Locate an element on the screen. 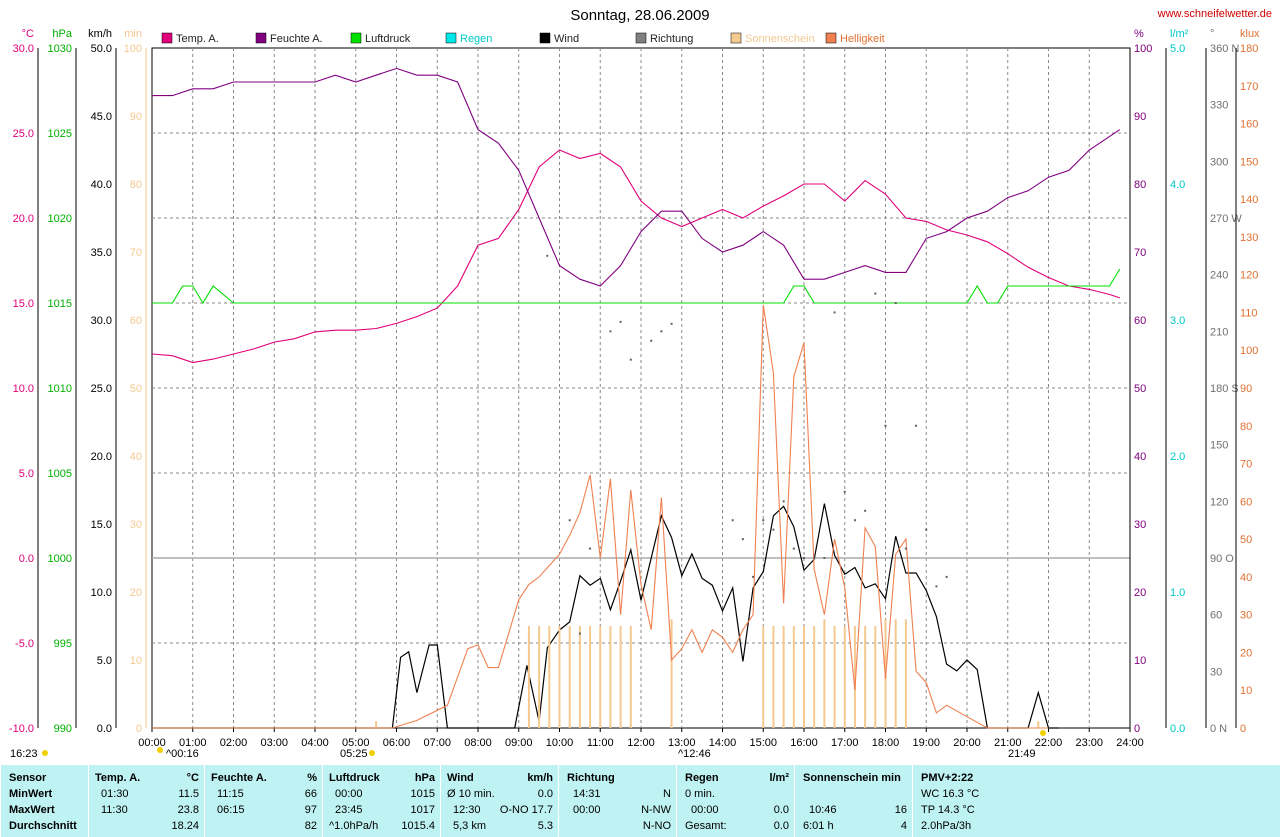 This screenshot has height=837, width=1280. press-max-time: 23:45 is located at coordinates (349, 810).